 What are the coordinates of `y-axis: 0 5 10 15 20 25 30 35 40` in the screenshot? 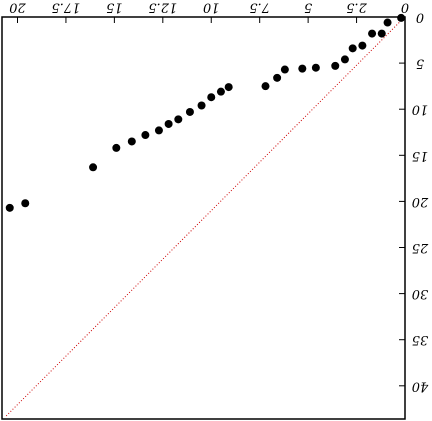 It's located at (414, 201).